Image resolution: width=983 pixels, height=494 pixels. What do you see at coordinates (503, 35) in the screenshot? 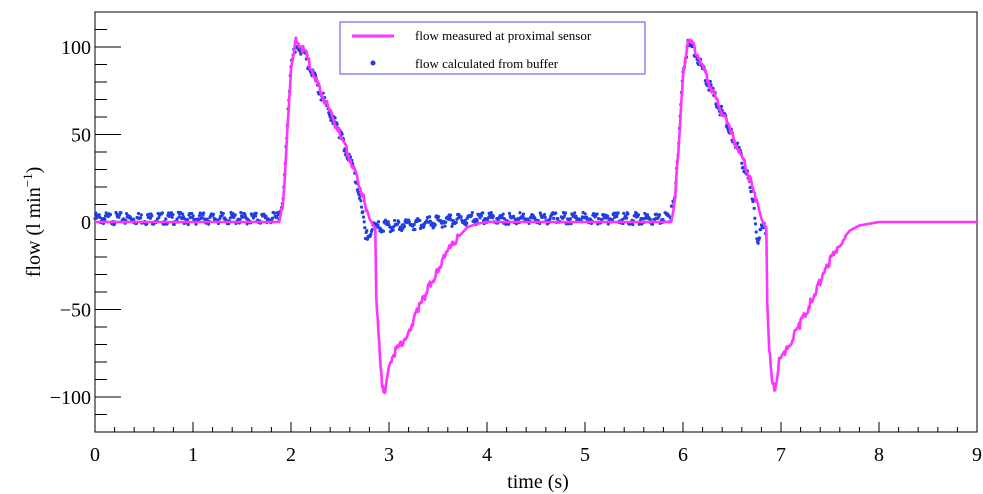
I see `legend-label-measured: flow measured at proximal sensor` at bounding box center [503, 35].